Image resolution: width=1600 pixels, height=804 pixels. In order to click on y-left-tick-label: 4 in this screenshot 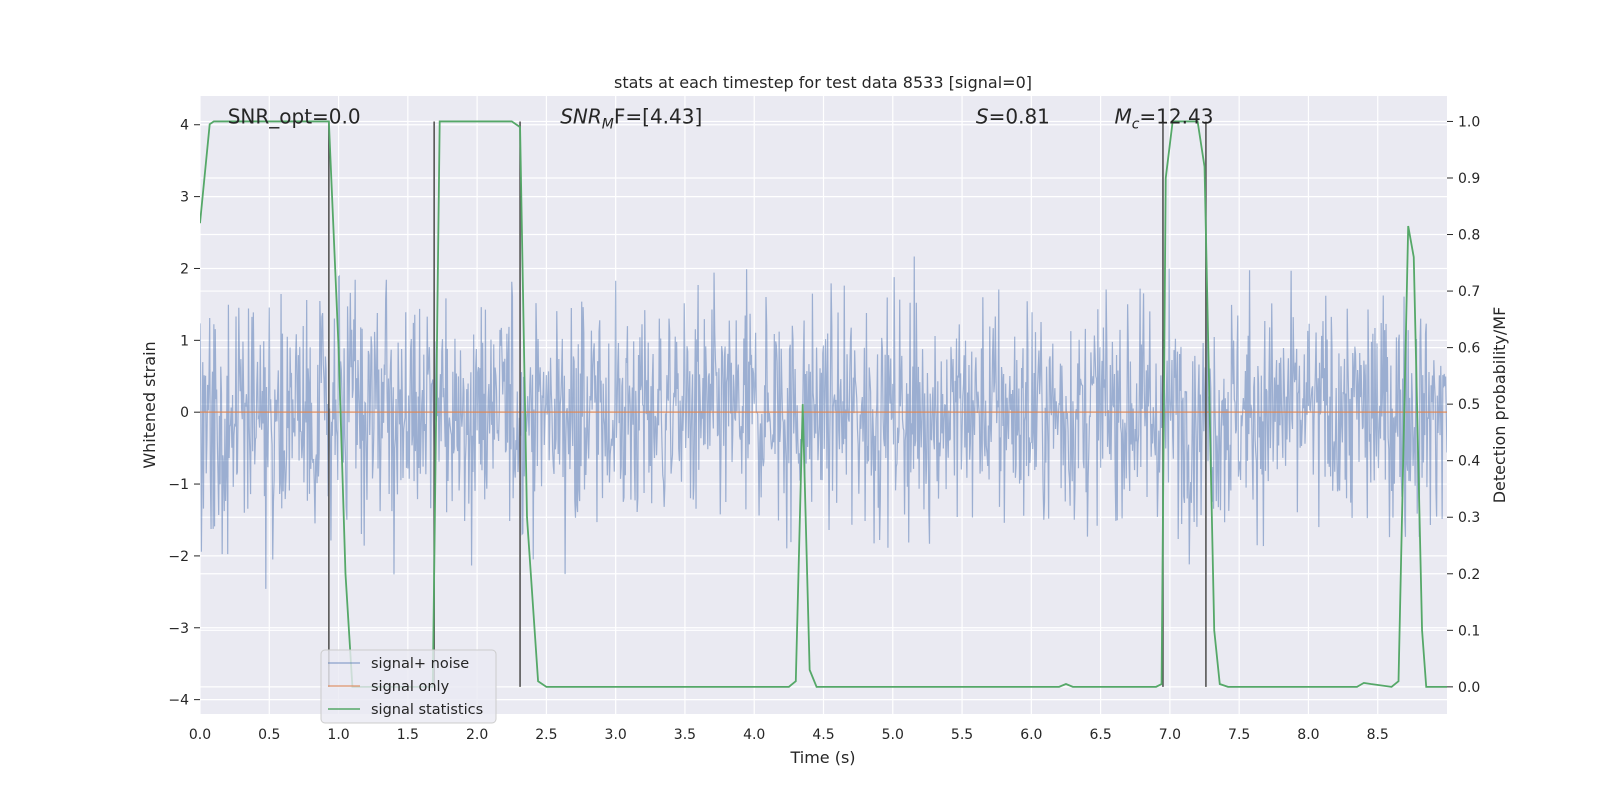, I will do `click(184, 126)`.